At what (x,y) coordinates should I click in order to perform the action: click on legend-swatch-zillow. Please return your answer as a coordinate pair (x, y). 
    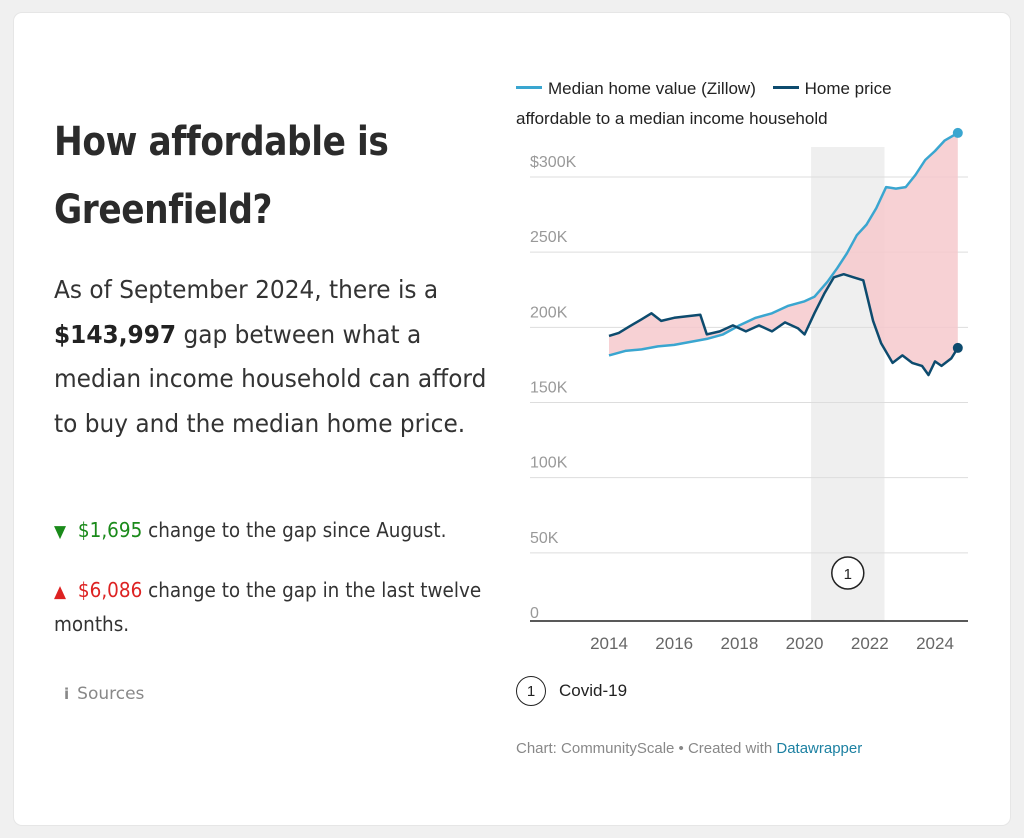
    Looking at the image, I should click on (529, 88).